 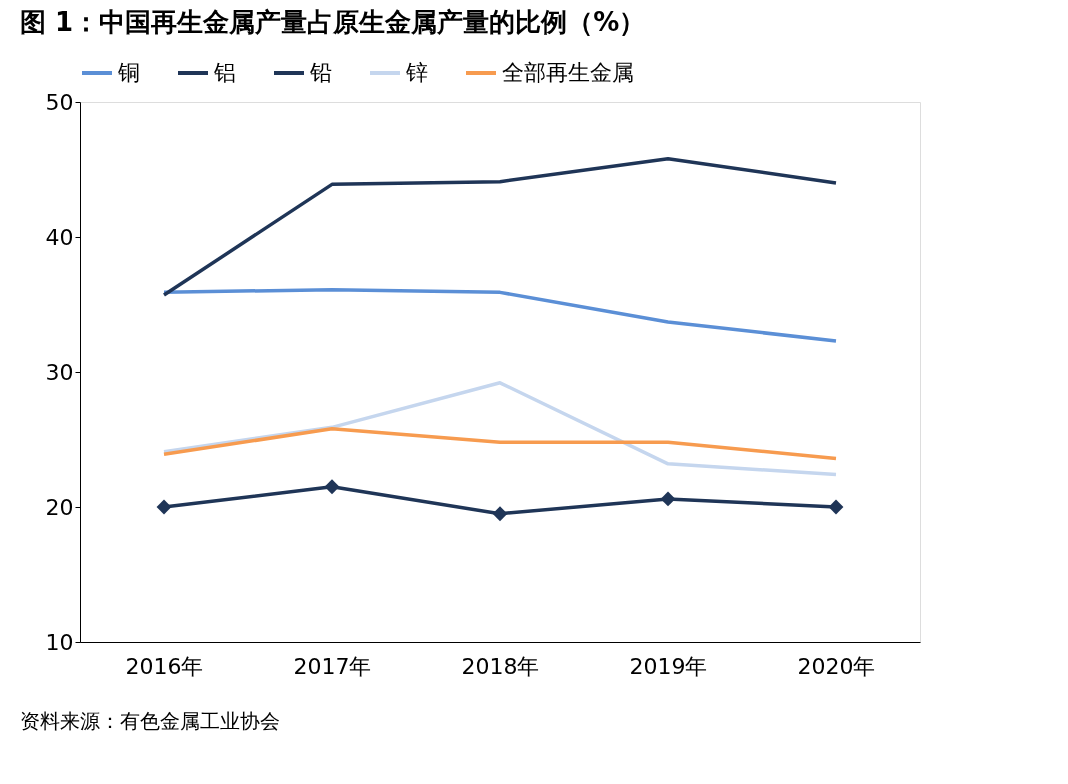 What do you see at coordinates (332, 666) in the screenshot?
I see `x-tick-label: 2017年` at bounding box center [332, 666].